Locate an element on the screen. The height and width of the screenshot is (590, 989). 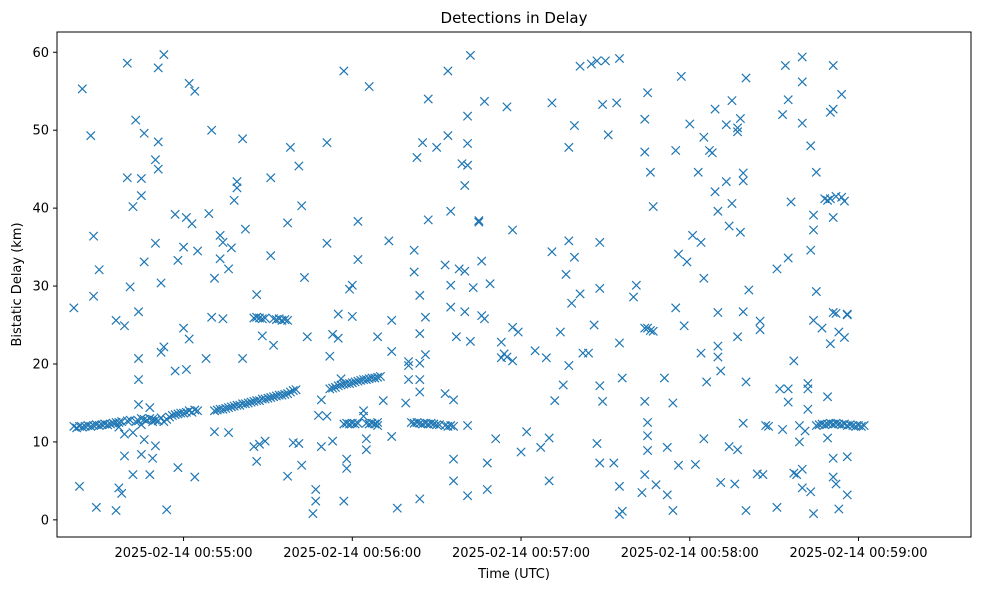
x-tick-label: 2025-02-14 00:57:00 is located at coordinates (521, 553).